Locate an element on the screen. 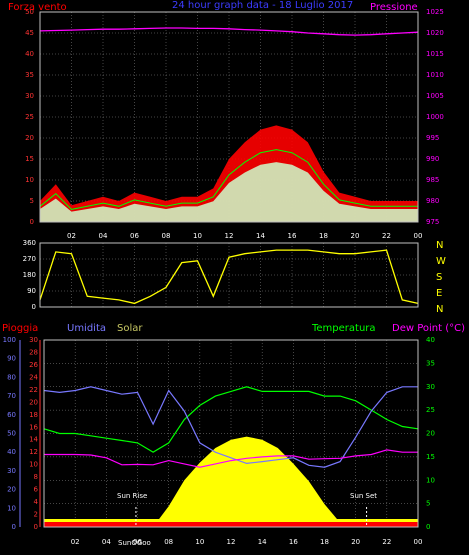 This screenshot has width=469, height=555. solar-label: Solar is located at coordinates (130, 328).